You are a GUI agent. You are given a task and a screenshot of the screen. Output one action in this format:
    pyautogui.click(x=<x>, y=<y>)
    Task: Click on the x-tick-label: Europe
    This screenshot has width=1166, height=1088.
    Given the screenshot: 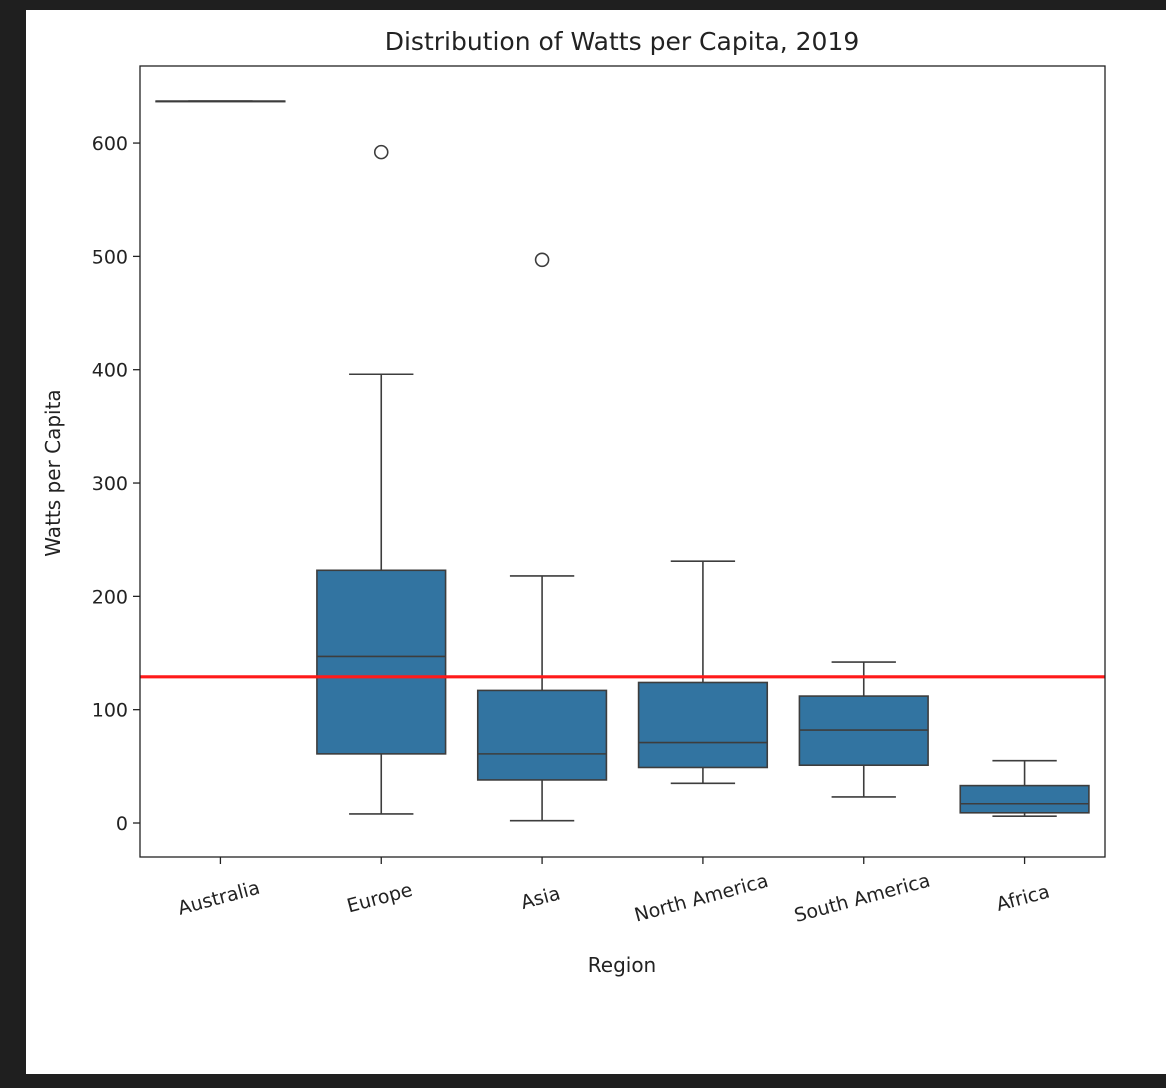 What is the action you would take?
    pyautogui.click(x=380, y=898)
    